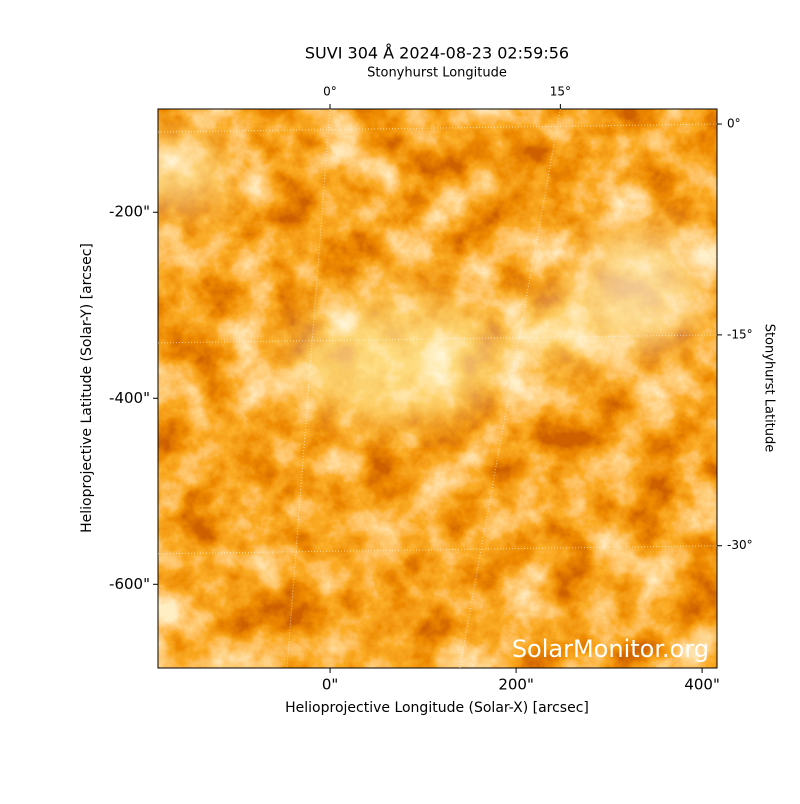 This screenshot has width=800, height=804. What do you see at coordinates (560, 92) in the screenshot?
I see `x2-tick-label: 15°` at bounding box center [560, 92].